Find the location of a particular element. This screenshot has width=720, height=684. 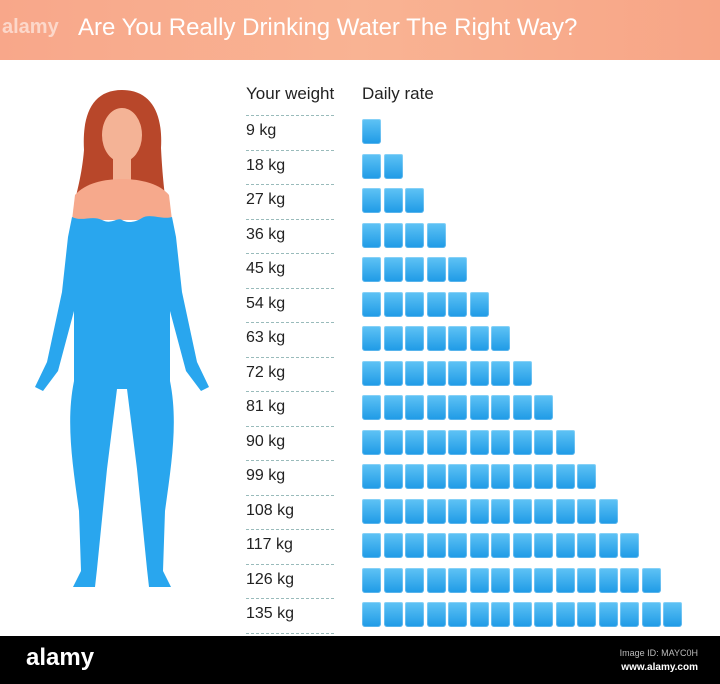

weight-label: 99 kg is located at coordinates (266, 475).